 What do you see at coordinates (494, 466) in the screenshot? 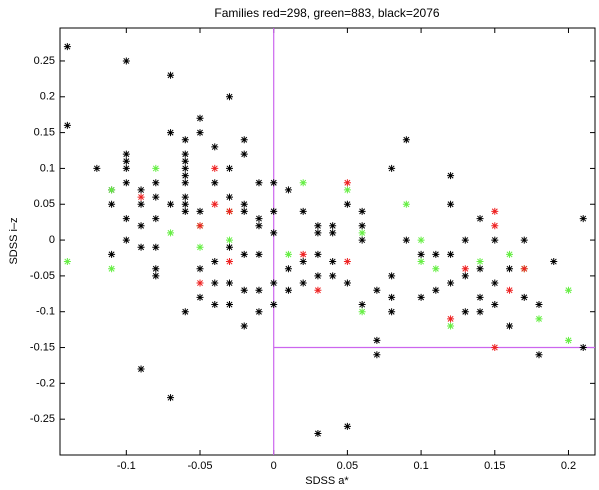
I see `x-tick-label: 0.15` at bounding box center [494, 466].